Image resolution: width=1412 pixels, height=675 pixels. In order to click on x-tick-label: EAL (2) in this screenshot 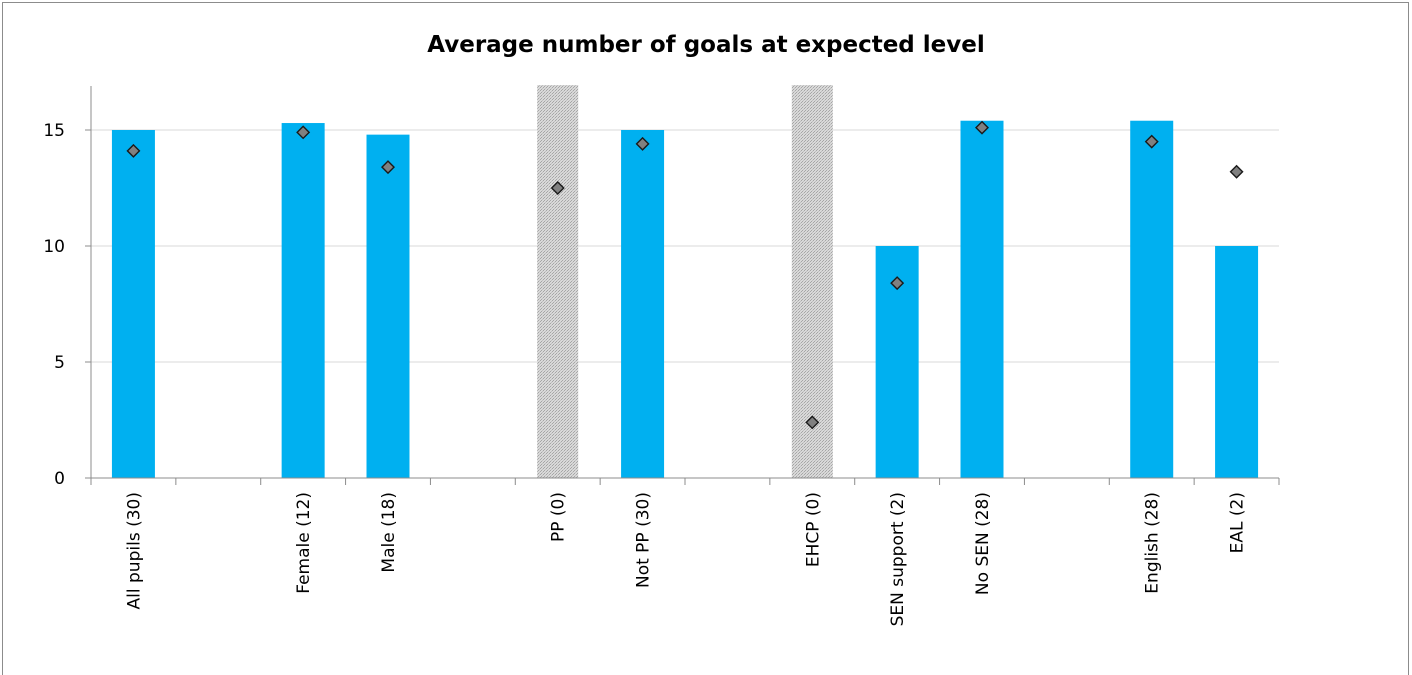, I will do `click(1238, 522)`.